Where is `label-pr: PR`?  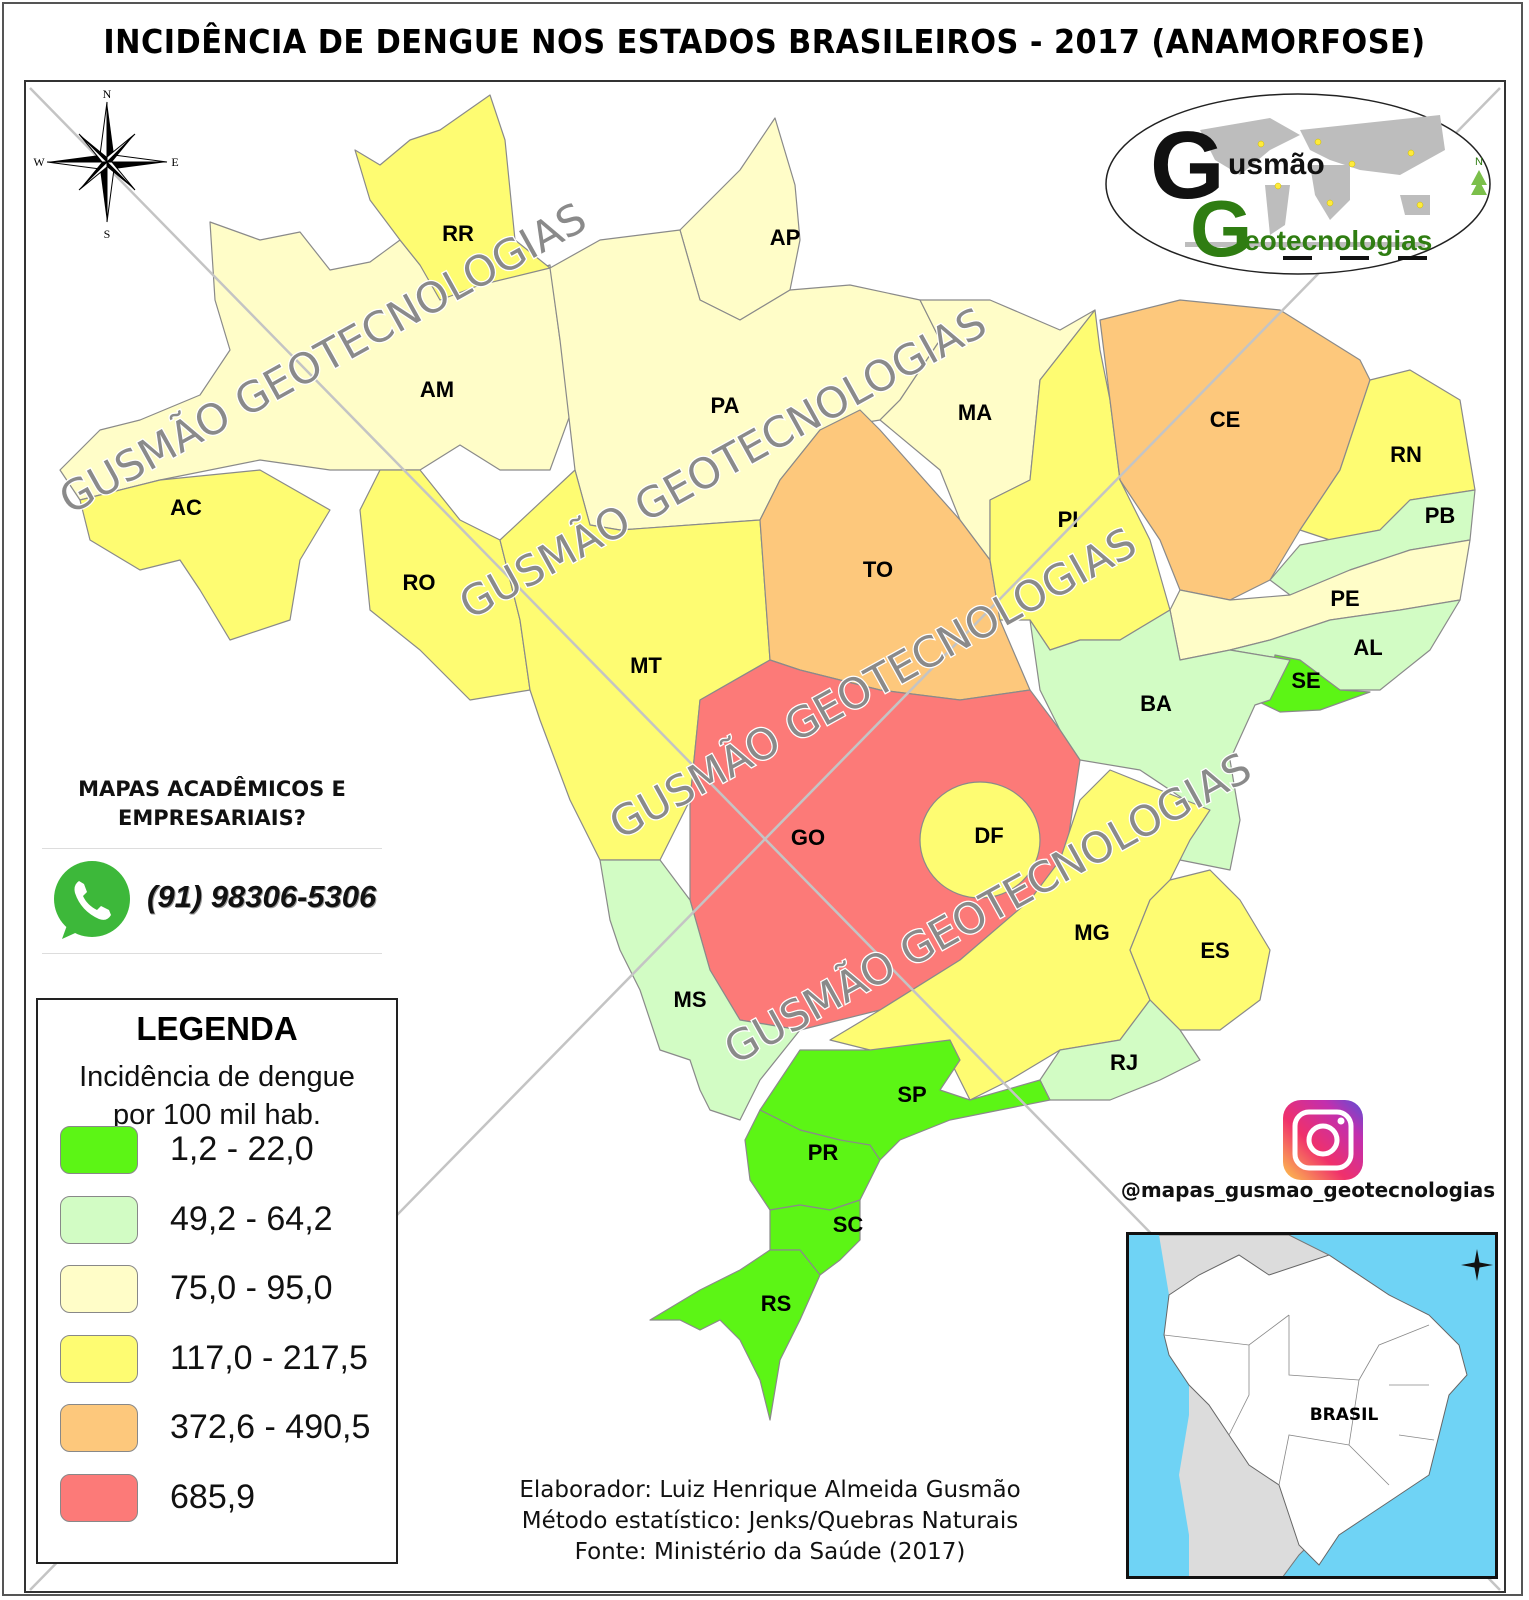 label-pr: PR is located at coordinates (823, 1152).